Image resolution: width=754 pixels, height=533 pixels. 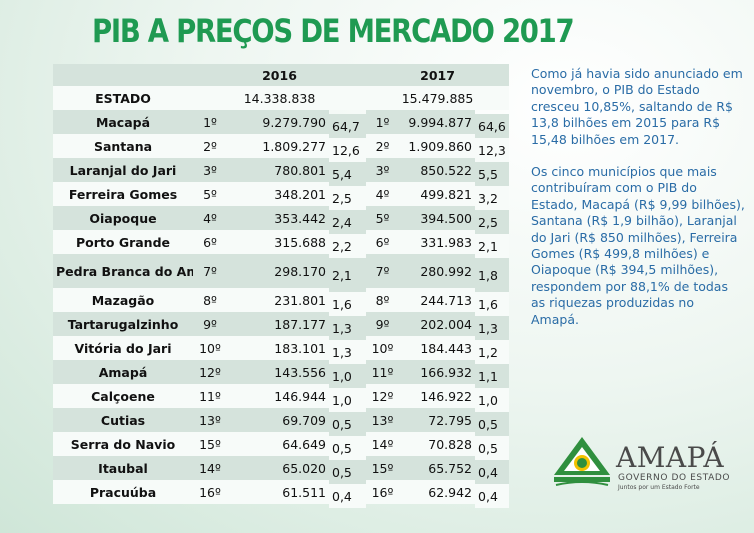 I want to click on header-municipio, so click(x=123, y=75).